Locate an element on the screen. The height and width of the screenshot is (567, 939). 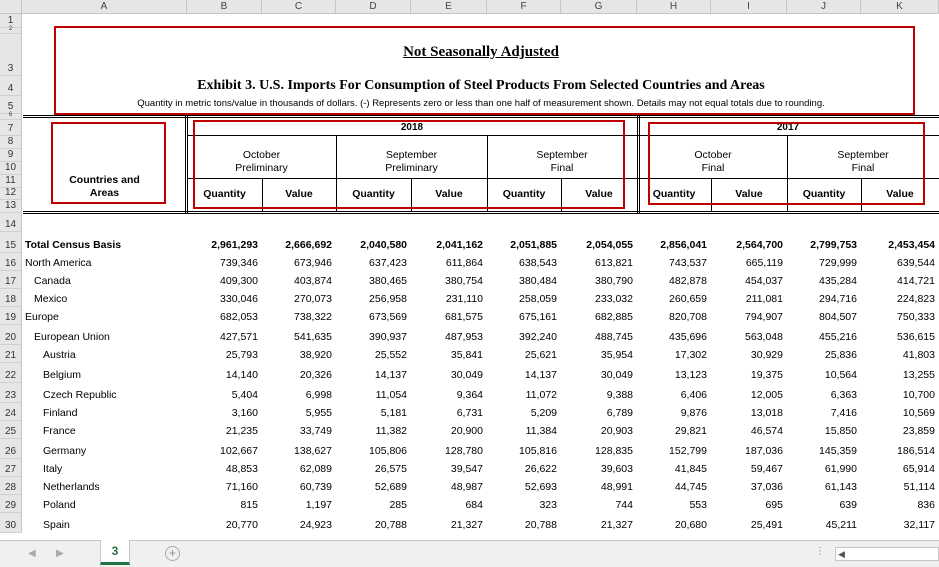
quantity-cell: 20,788 is located at coordinates (540, 525).